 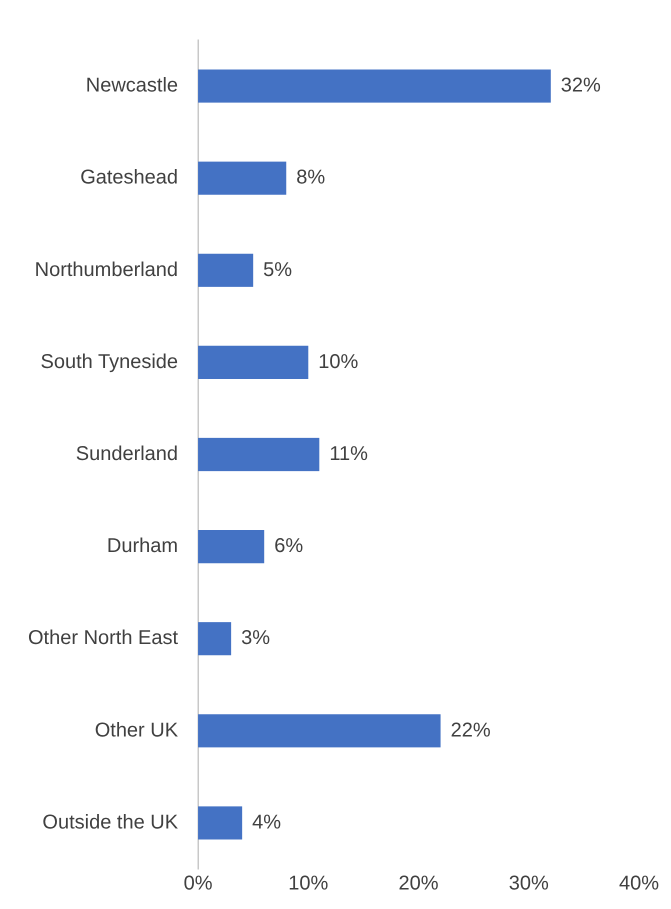 I want to click on x-tick-label: 20%, so click(x=418, y=883).